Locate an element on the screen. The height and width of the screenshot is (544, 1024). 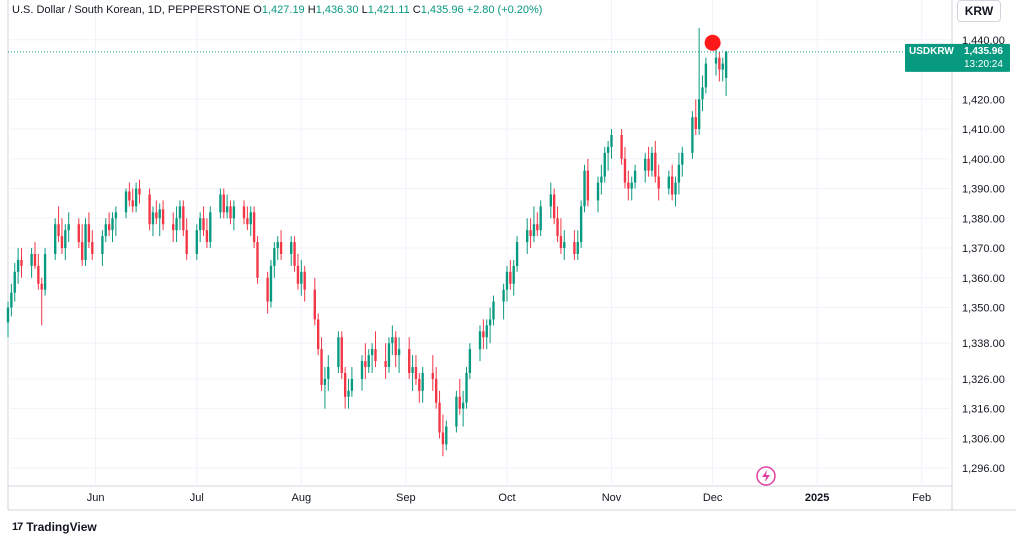
y-tick-label: 1,410.00 is located at coordinates (983, 130).